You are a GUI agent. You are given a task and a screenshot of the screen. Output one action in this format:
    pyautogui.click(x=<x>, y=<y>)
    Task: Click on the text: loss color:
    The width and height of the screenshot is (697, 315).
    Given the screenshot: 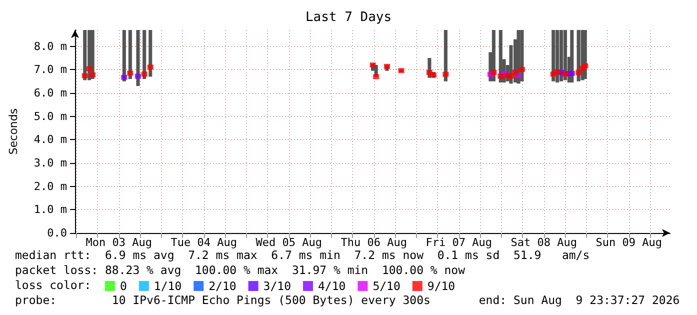 What is the action you would take?
    pyautogui.click(x=53, y=285)
    